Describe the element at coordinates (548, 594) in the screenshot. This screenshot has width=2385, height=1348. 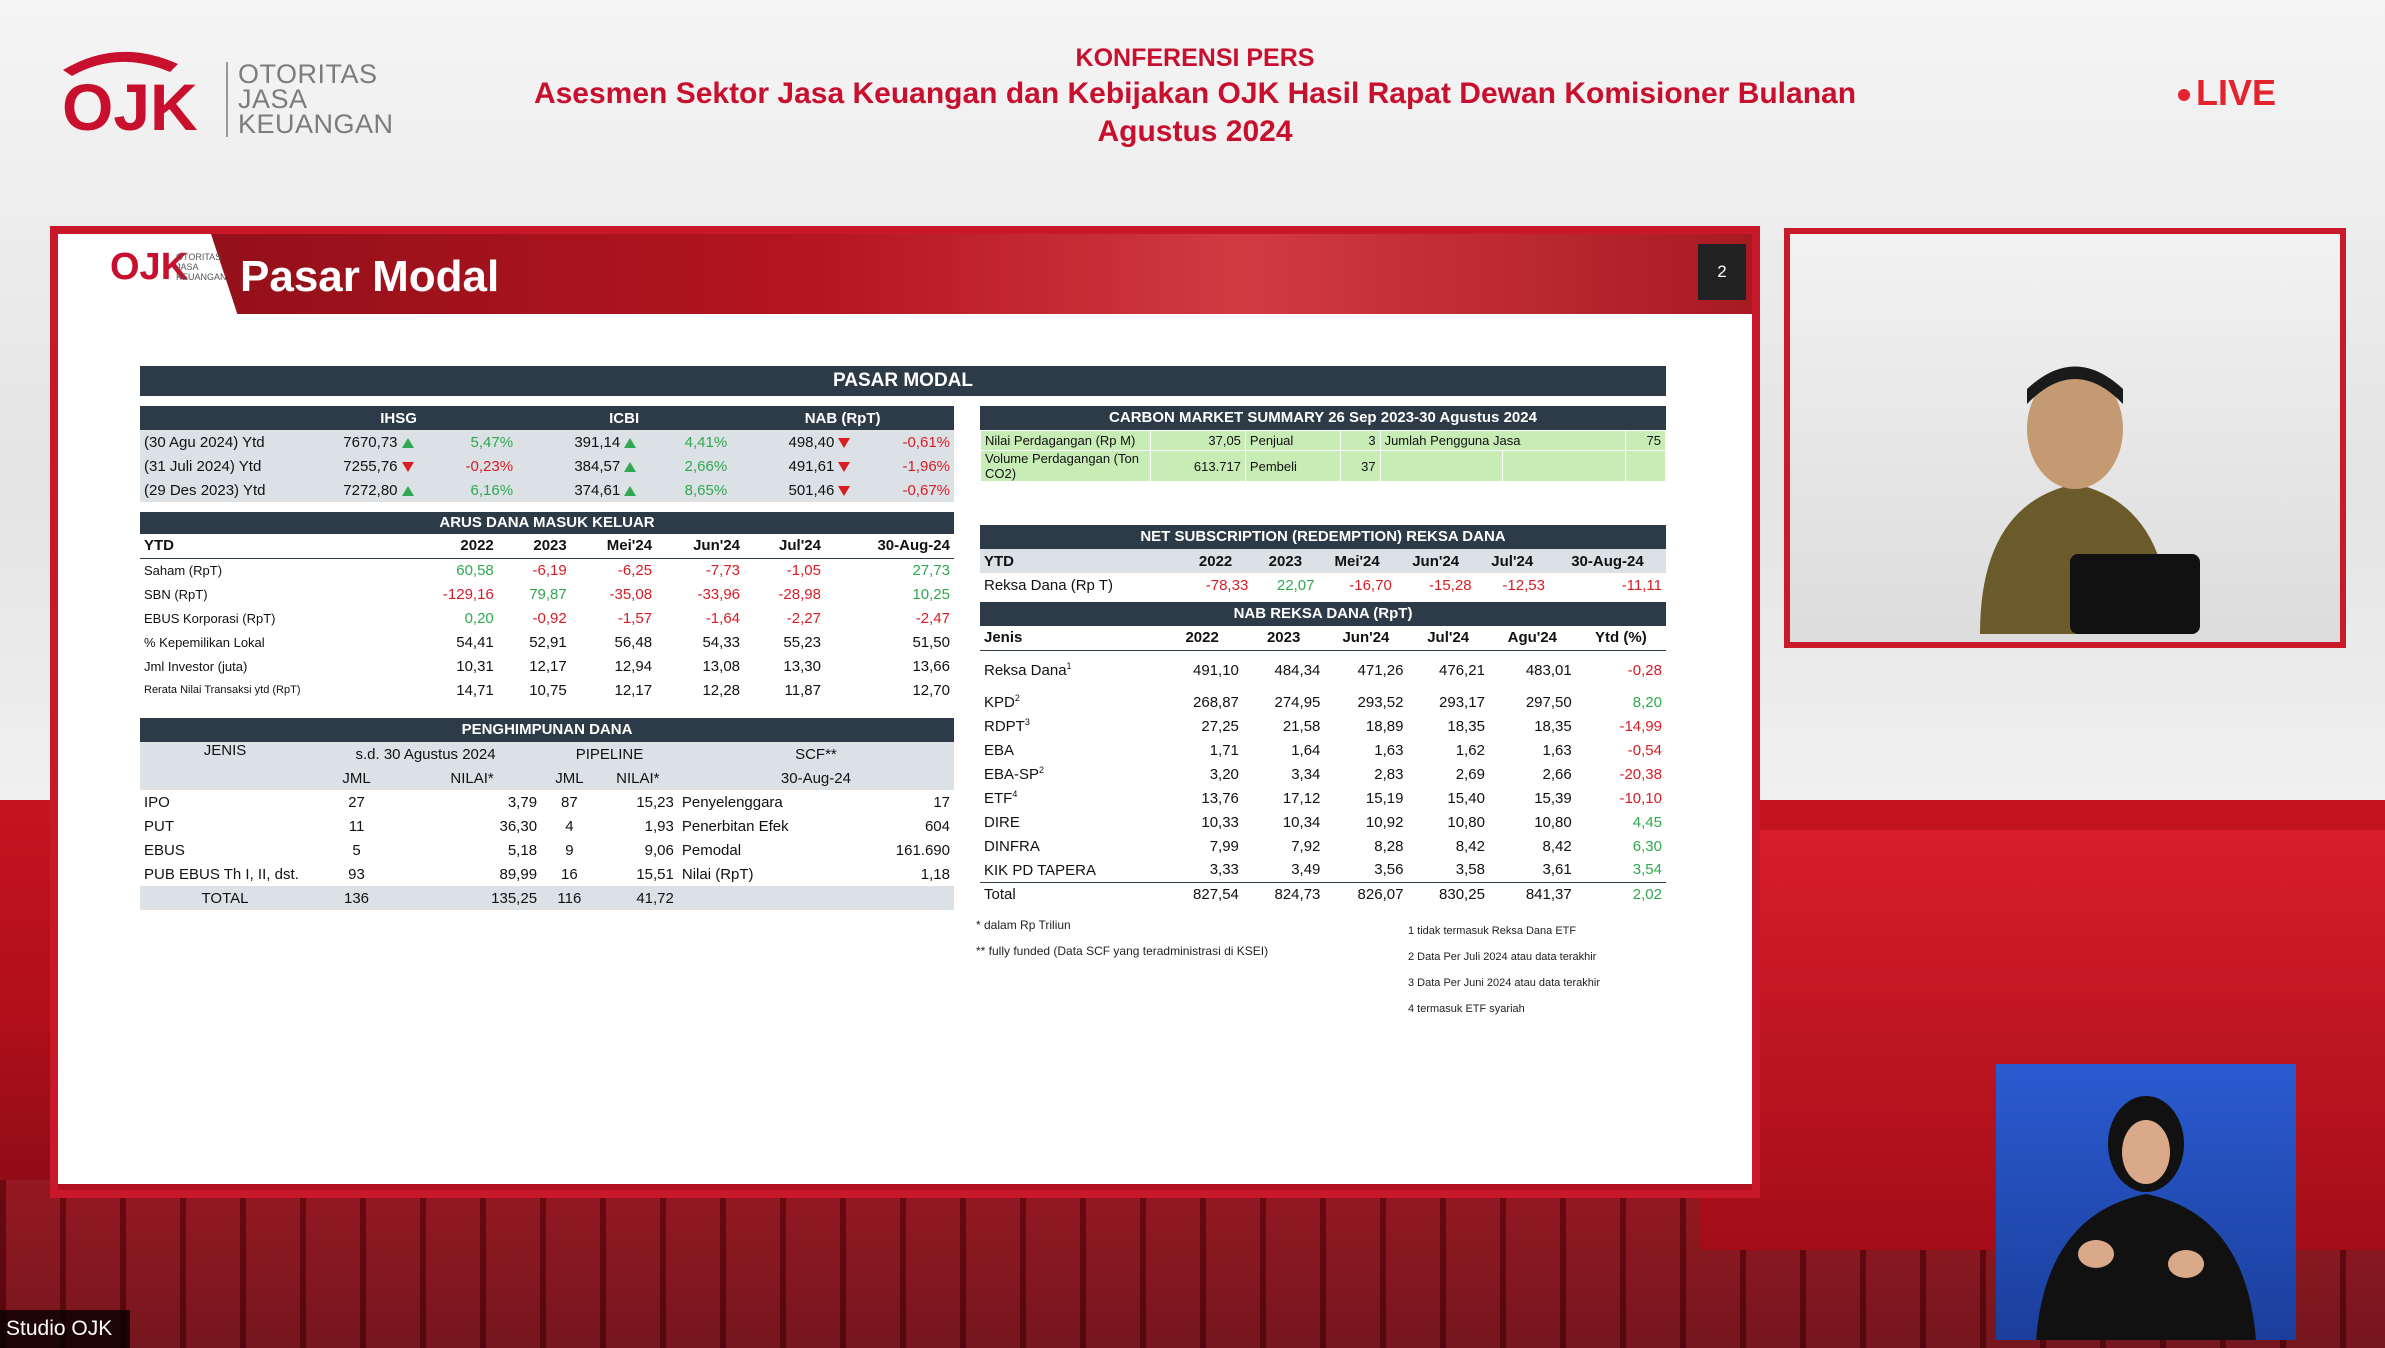
I see `arus-cell: 79,87` at that location.